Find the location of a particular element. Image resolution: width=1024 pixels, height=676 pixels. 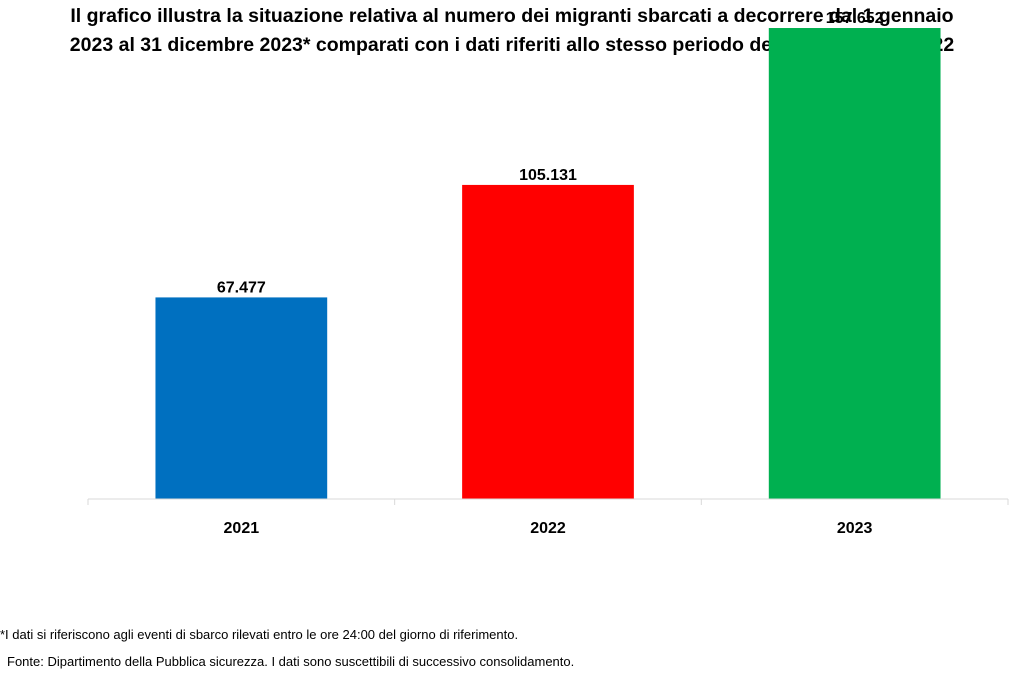

x-axis-ticks is located at coordinates (548, 502).